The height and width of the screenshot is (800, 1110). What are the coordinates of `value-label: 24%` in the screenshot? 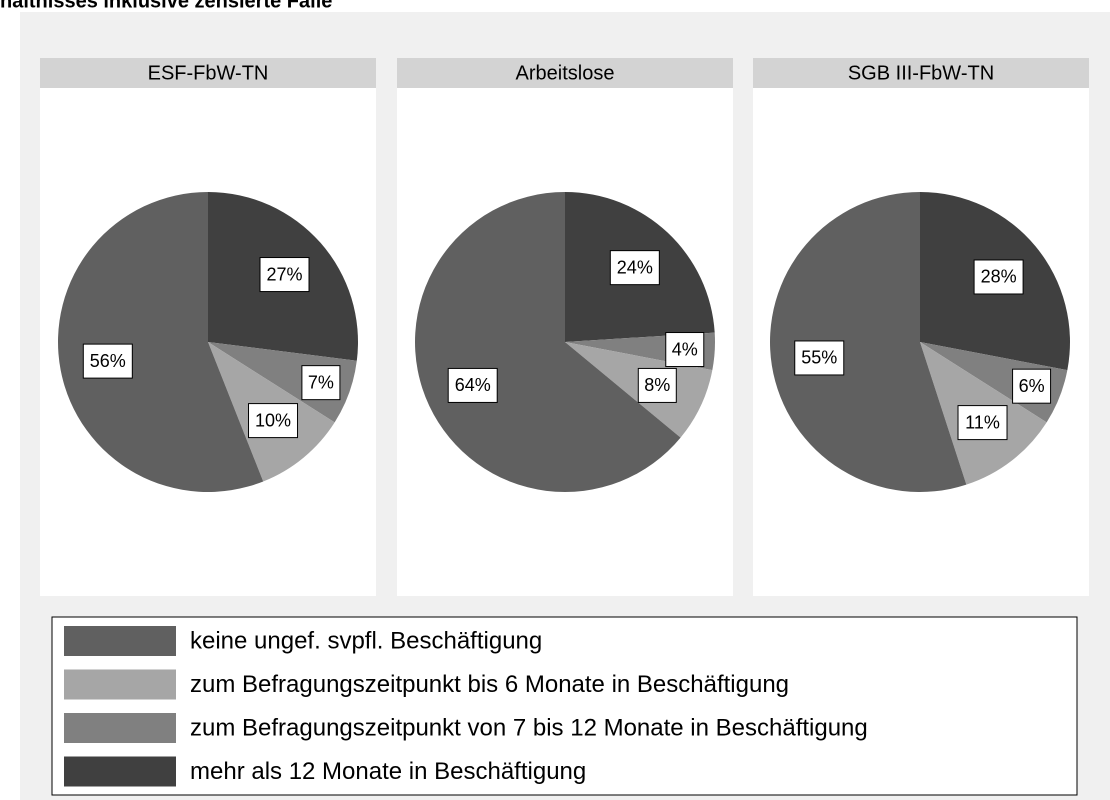 It's located at (635, 267).